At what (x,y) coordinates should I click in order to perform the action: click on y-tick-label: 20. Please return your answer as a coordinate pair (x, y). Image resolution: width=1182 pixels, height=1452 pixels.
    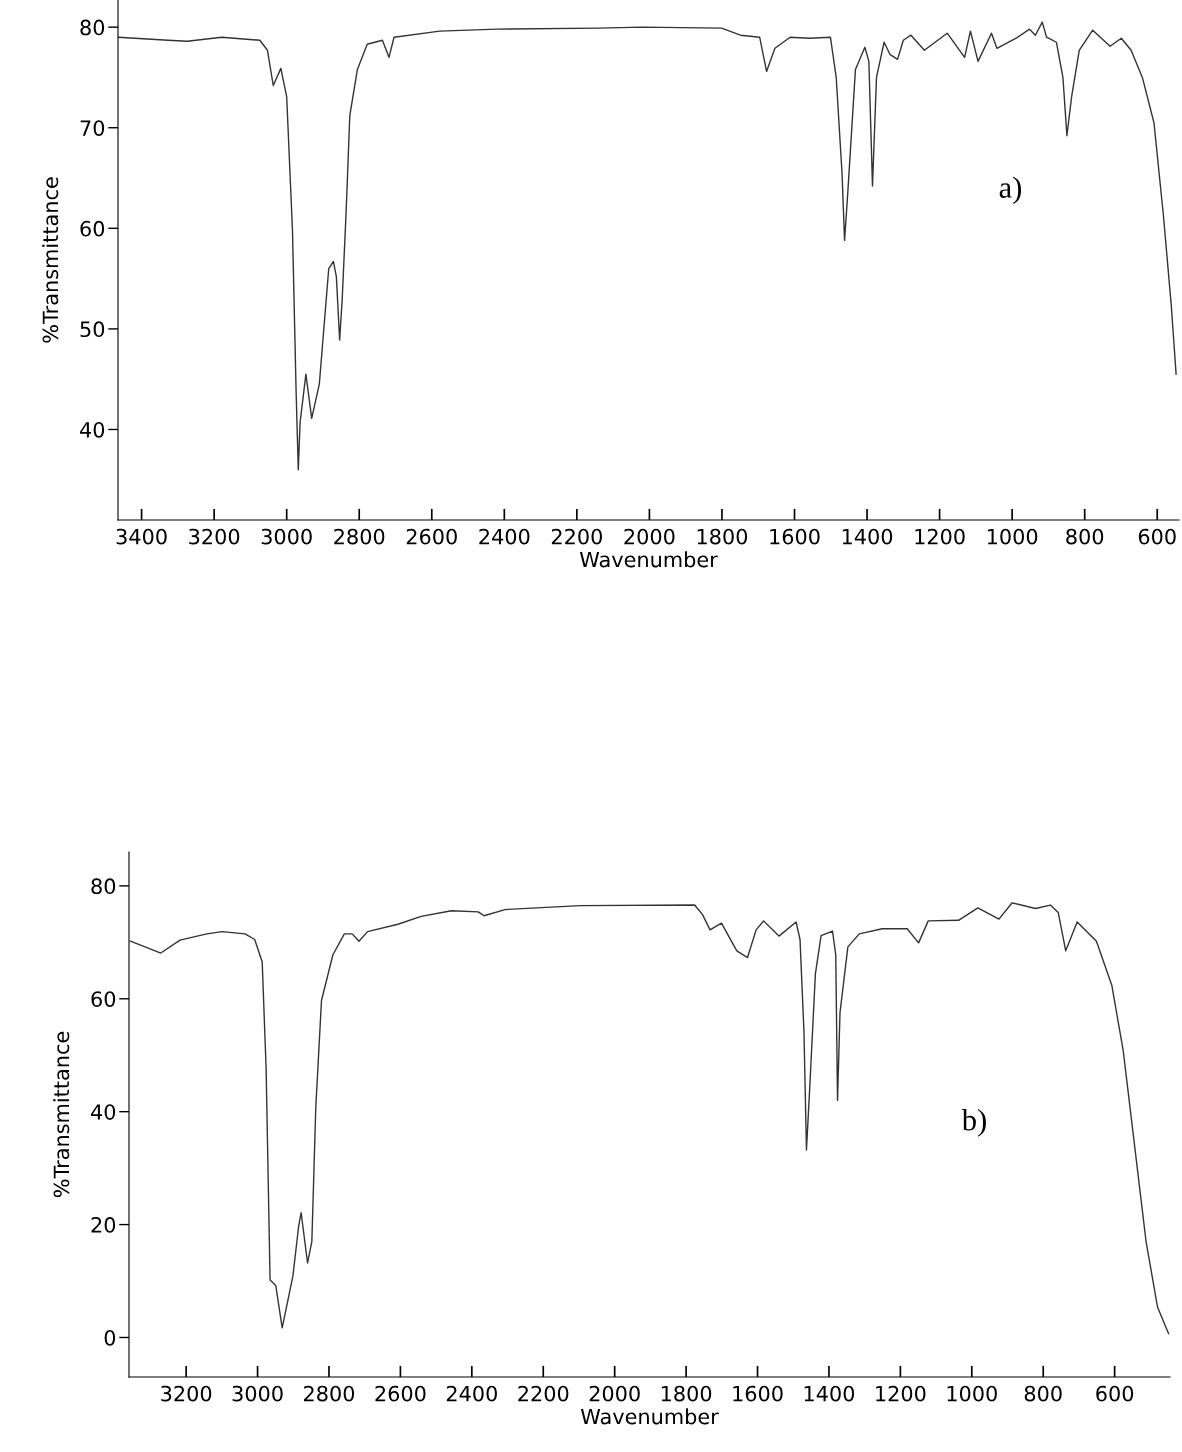
    Looking at the image, I should click on (103, 1225).